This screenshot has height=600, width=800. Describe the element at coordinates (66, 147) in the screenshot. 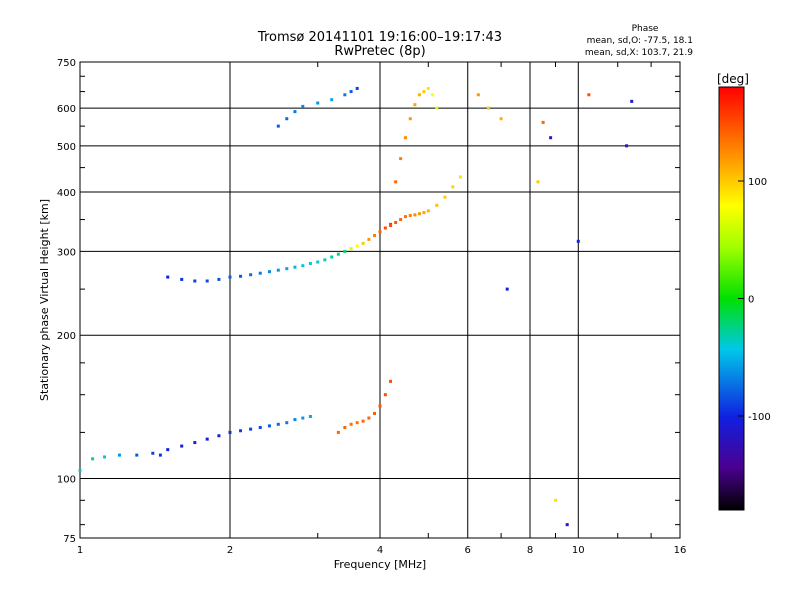

I see `y-tick-label: 500` at that location.